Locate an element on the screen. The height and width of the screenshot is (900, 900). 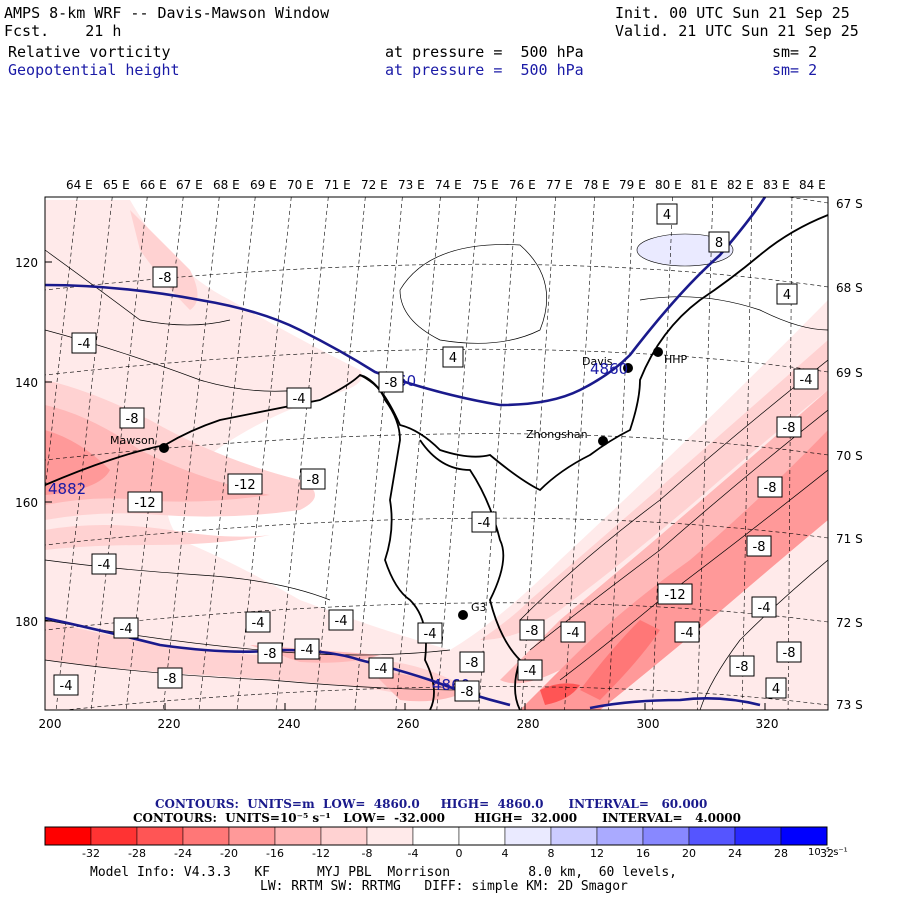
lon-label: 74 E is located at coordinates (448, 185).